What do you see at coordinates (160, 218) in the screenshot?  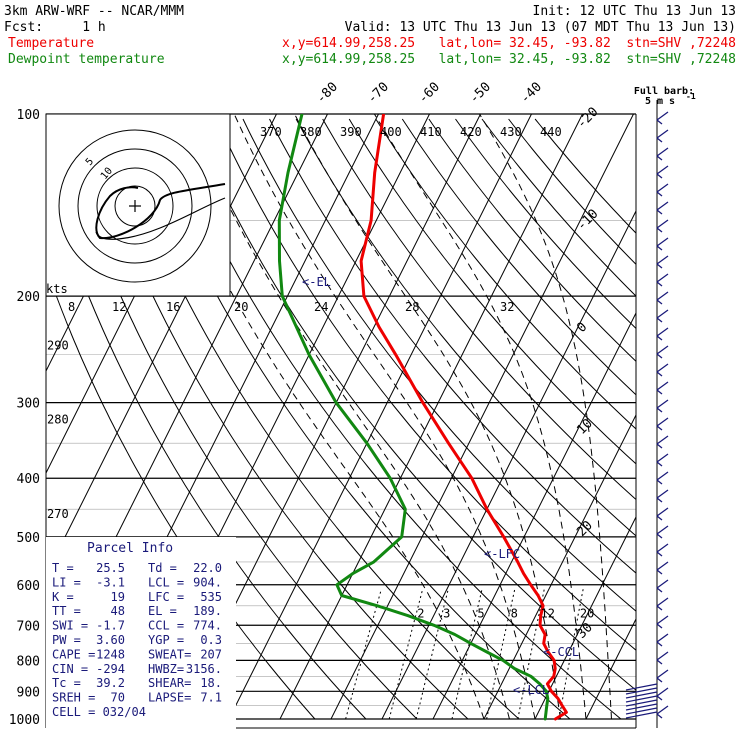 I see `hodograph-trace` at bounding box center [160, 218].